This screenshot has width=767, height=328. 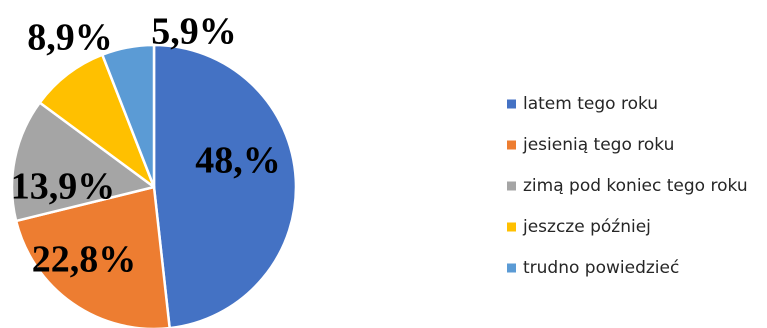 I want to click on data-label-4: 8,9%, so click(x=70, y=38).